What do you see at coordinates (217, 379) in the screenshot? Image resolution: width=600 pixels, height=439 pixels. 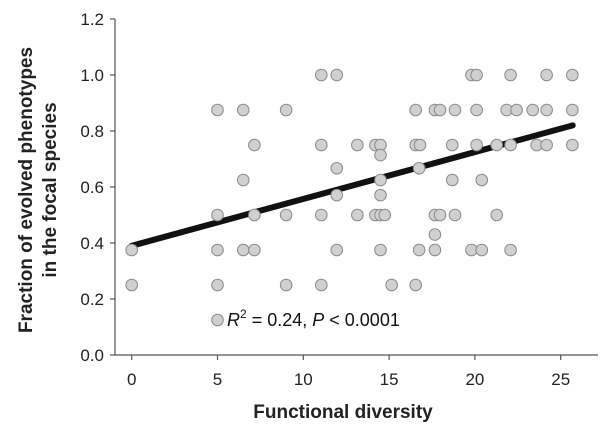 I see `x-tick-label: 5` at bounding box center [217, 379].